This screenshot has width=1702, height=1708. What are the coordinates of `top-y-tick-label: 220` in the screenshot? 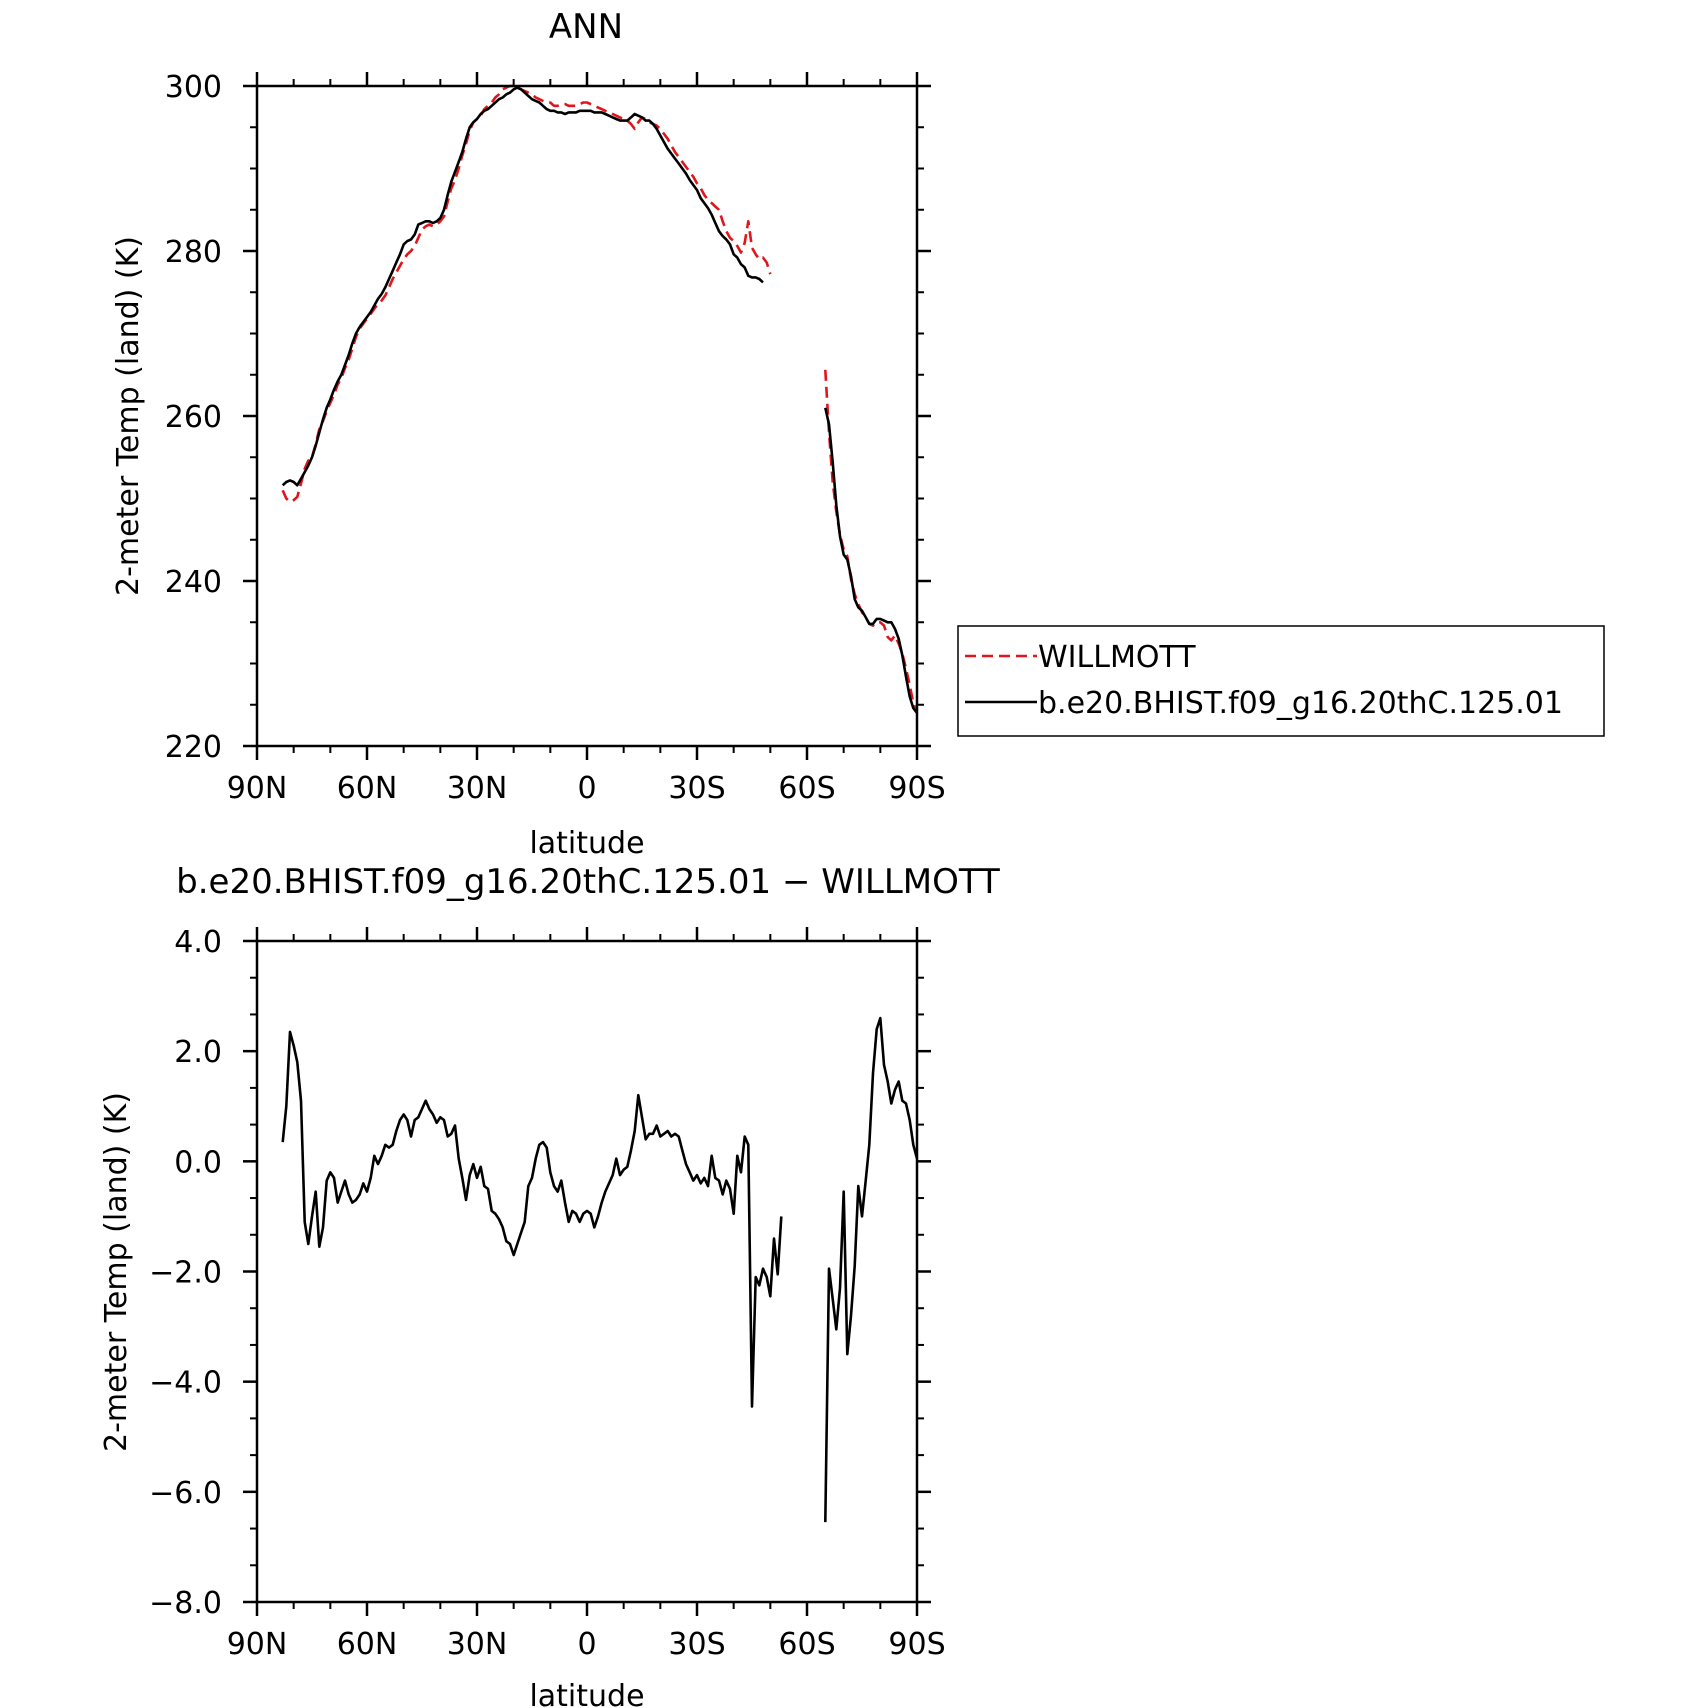 It's located at (193, 747).